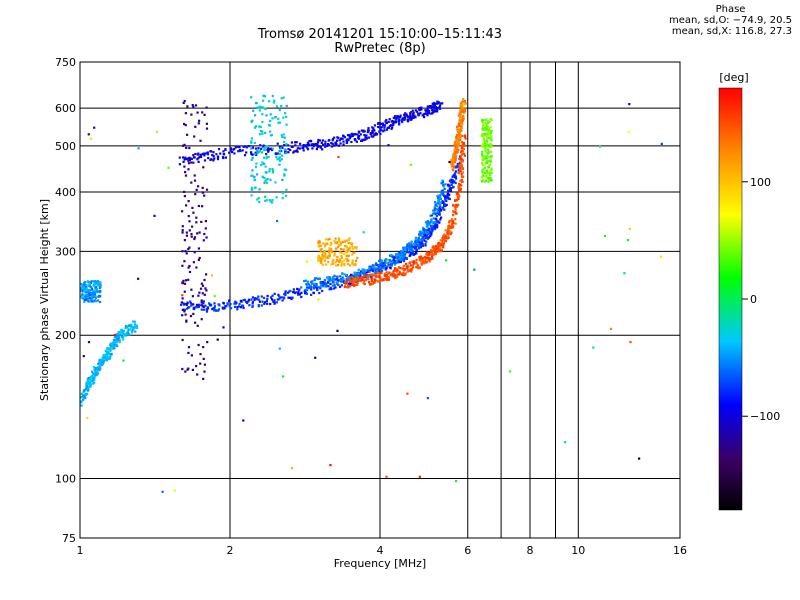  Describe the element at coordinates (731, 31) in the screenshot. I see `phase-stats-x: mean, sd,X: 116.8, 27.3` at that location.